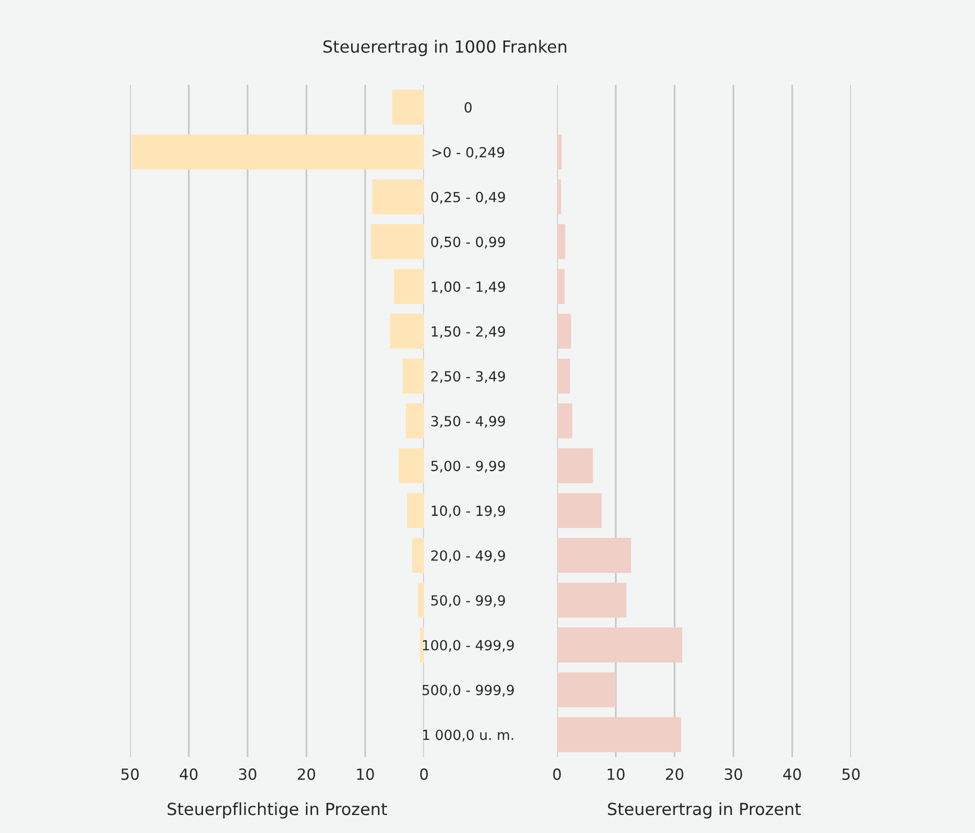  Describe the element at coordinates (468, 422) in the screenshot. I see `y-tick-label: 3,50 - 4,99` at that location.